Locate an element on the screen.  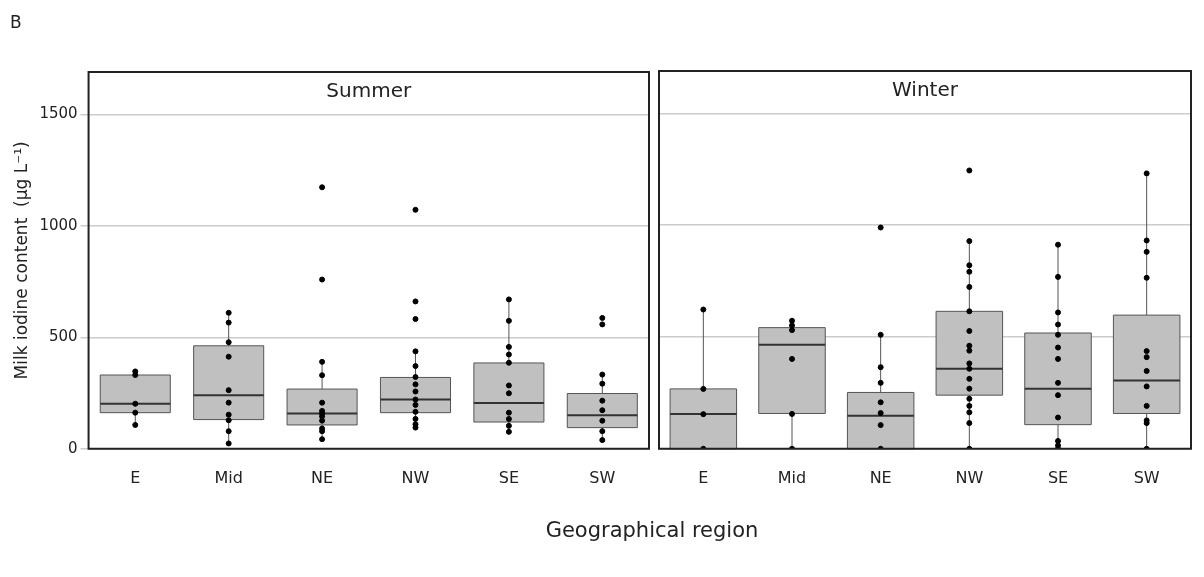
y-tick-label: 0 is located at coordinates (73, 447).